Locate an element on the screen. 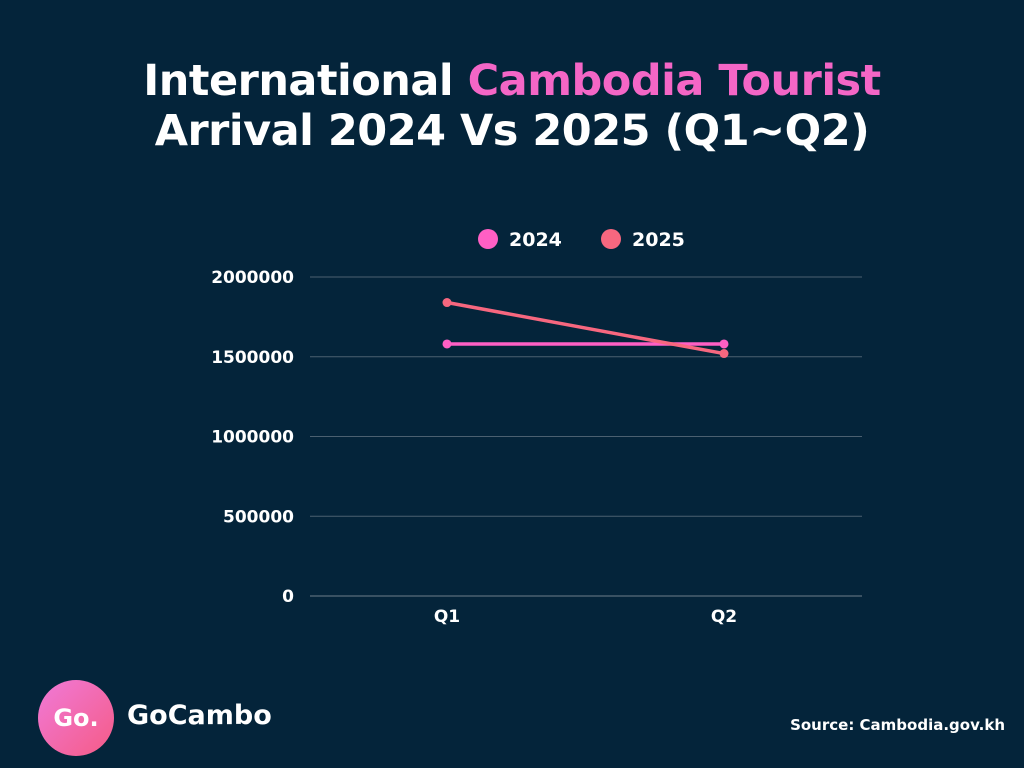 The image size is (1024, 768). title-line-1: International Cambodia Tourist is located at coordinates (512, 81).